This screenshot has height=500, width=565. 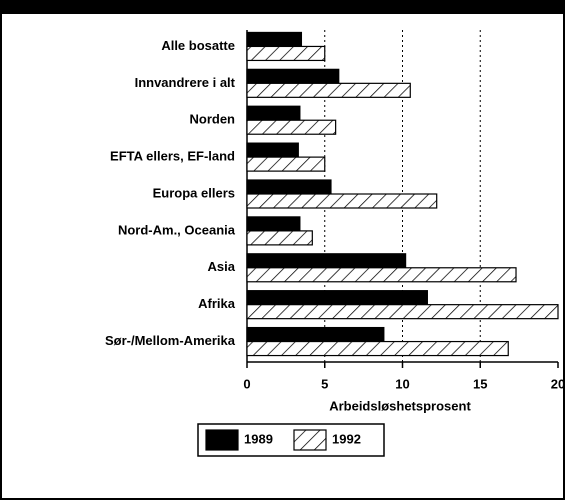 What do you see at coordinates (217, 303) in the screenshot?
I see `y-tick-label: Afrika` at bounding box center [217, 303].